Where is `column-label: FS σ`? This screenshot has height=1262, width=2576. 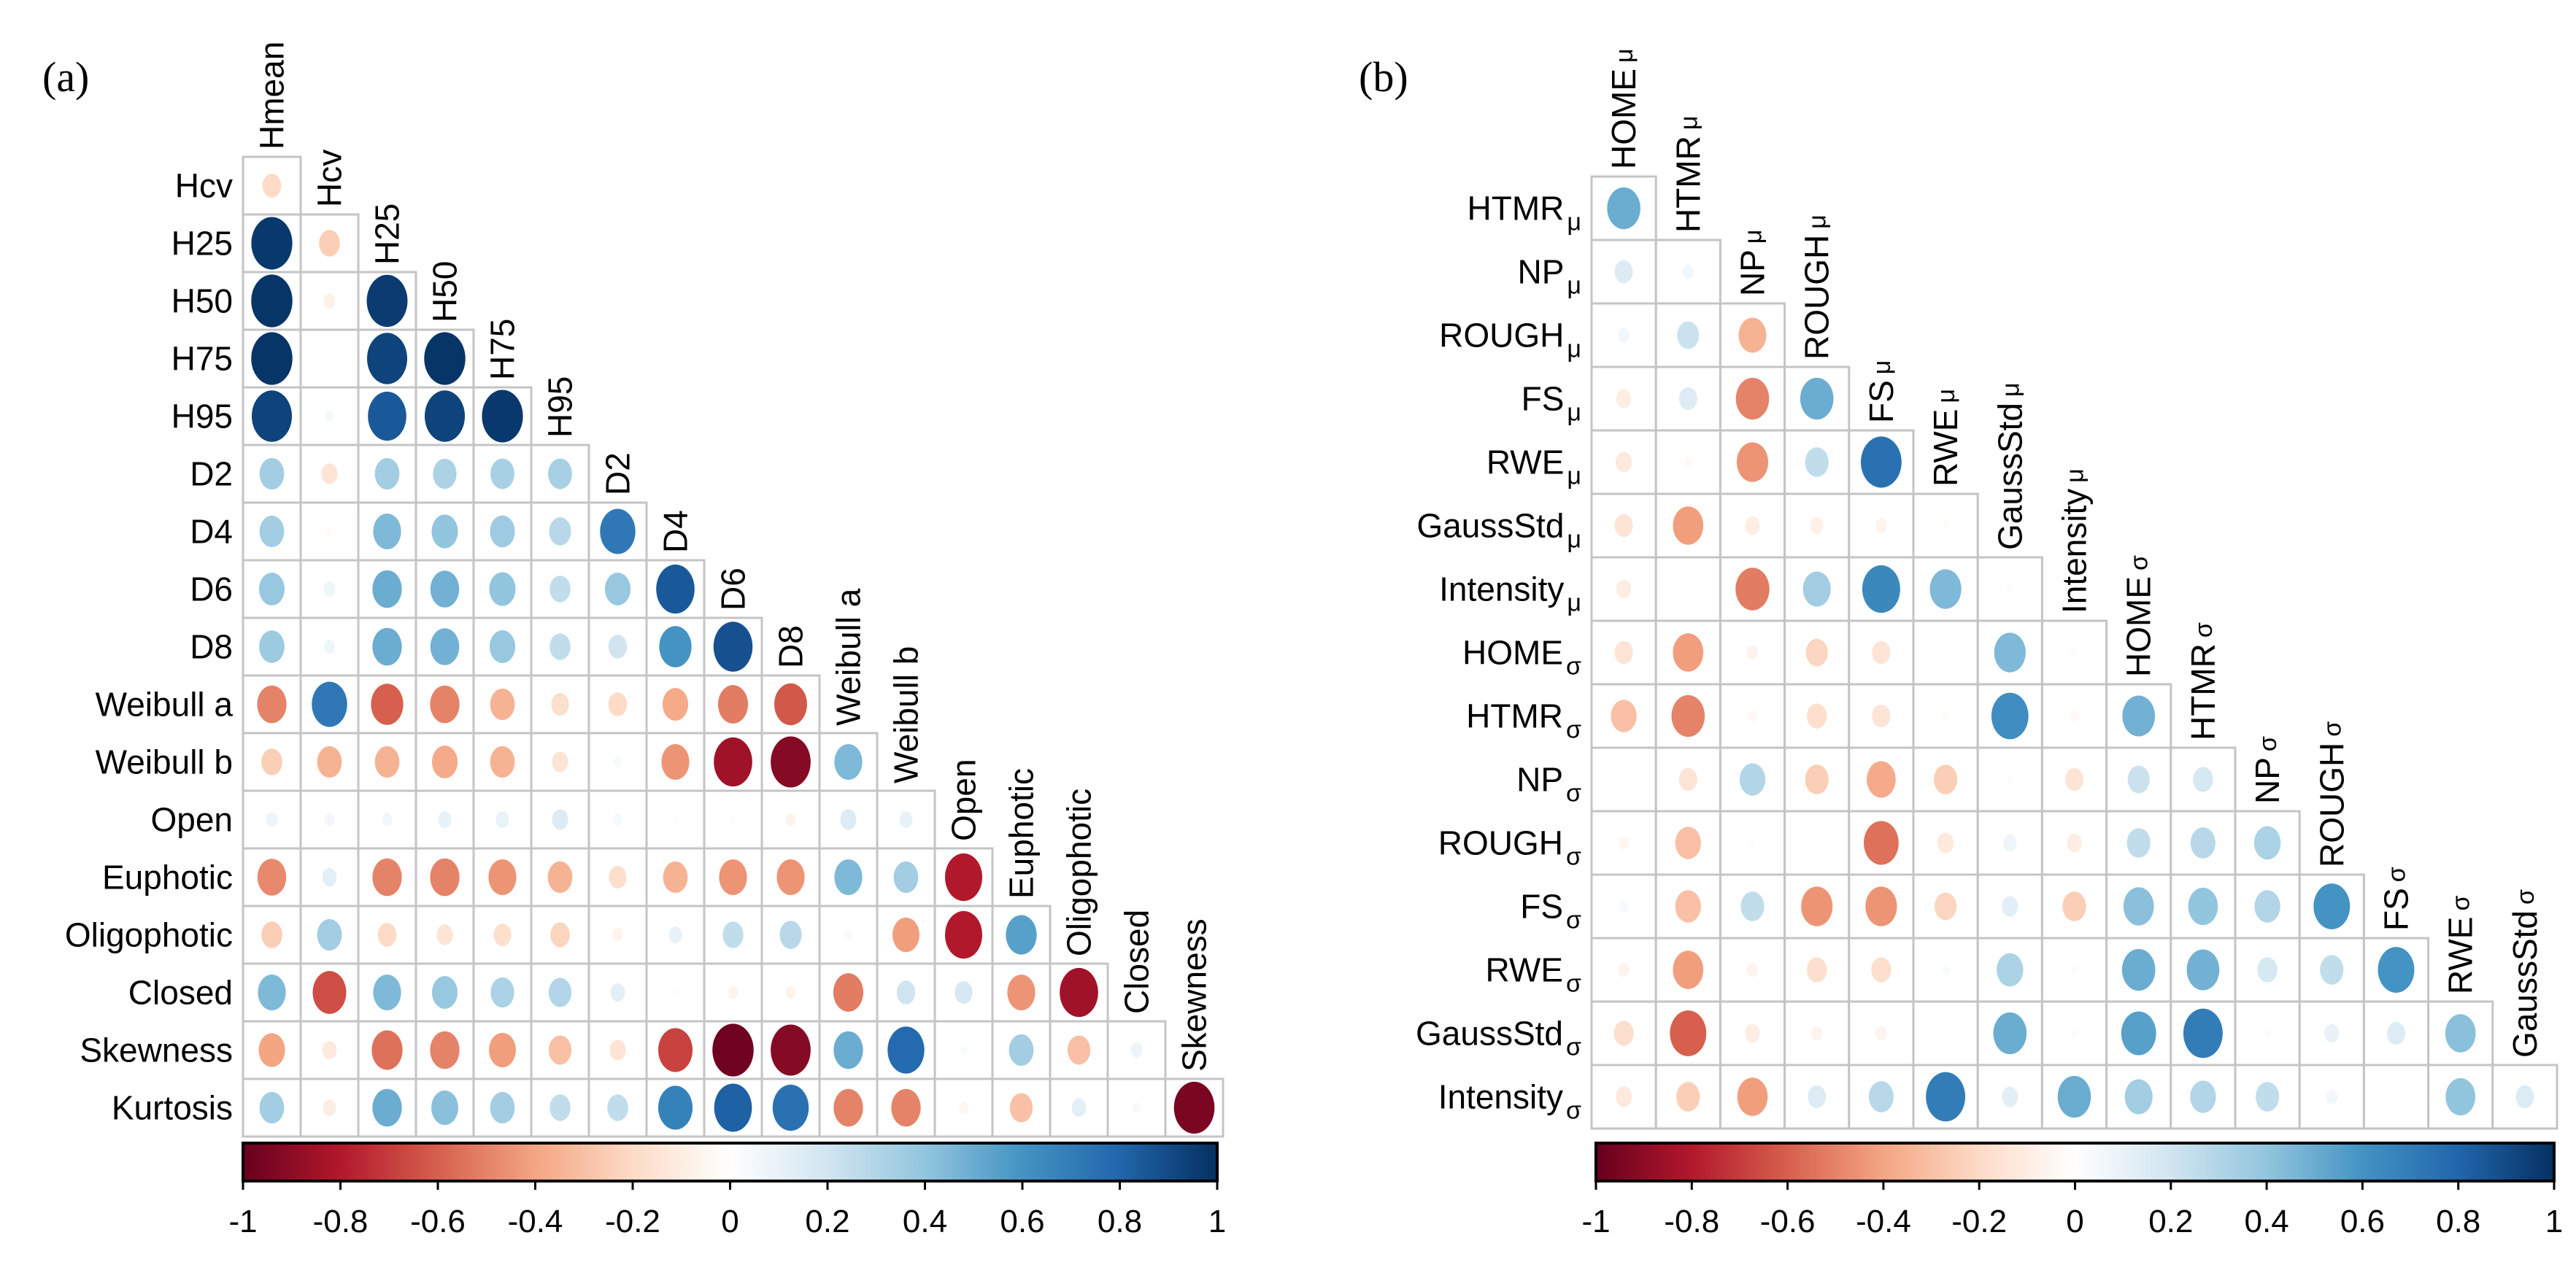
column-label: FS σ is located at coordinates (2396, 899).